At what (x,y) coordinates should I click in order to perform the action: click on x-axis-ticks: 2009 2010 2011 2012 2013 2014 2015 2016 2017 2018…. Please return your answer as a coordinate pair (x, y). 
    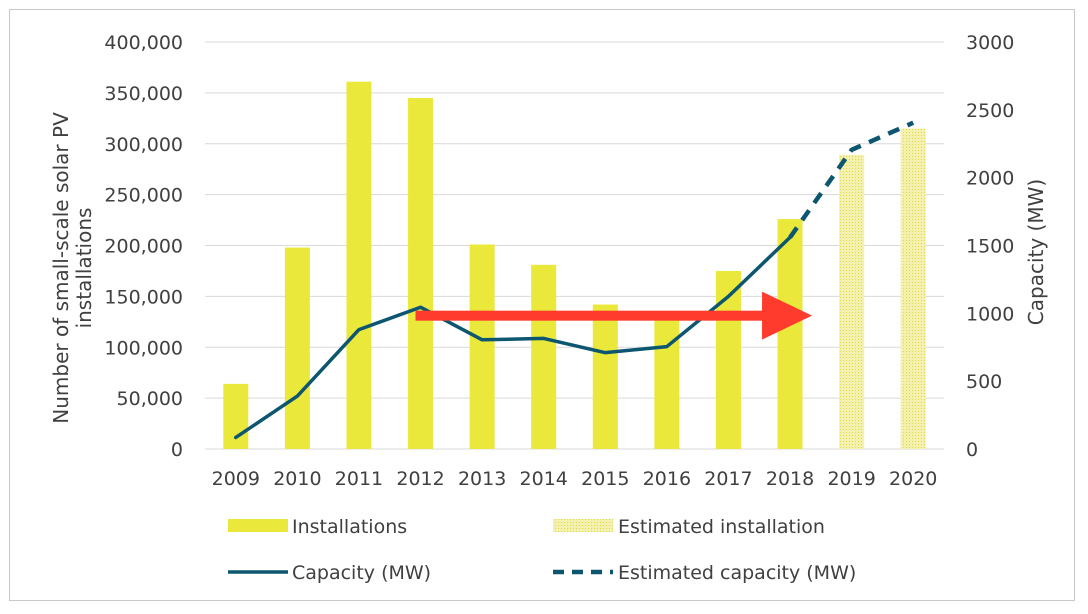
    Looking at the image, I should click on (575, 479).